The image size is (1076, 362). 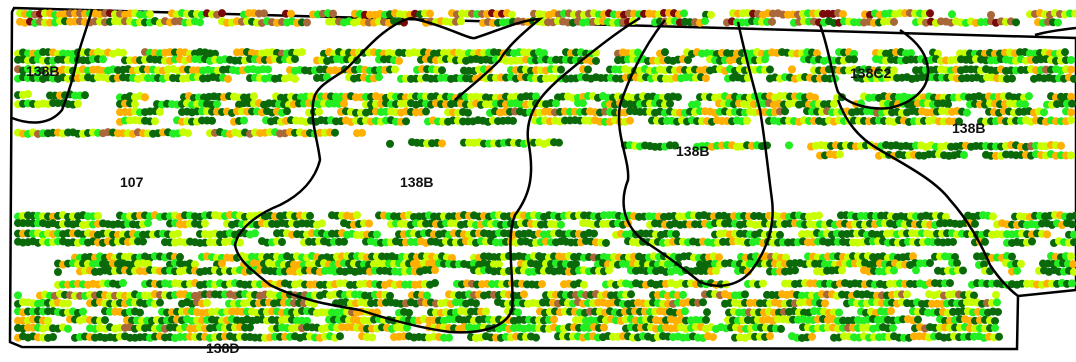 I want to click on soil-label-138b-nw: 138B, so click(x=42, y=71).